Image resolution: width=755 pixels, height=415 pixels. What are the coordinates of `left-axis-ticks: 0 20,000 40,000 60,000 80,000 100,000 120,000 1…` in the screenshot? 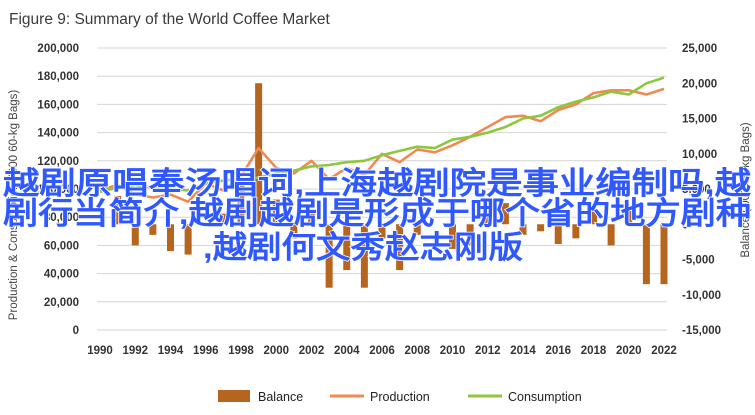 It's located at (58, 190).